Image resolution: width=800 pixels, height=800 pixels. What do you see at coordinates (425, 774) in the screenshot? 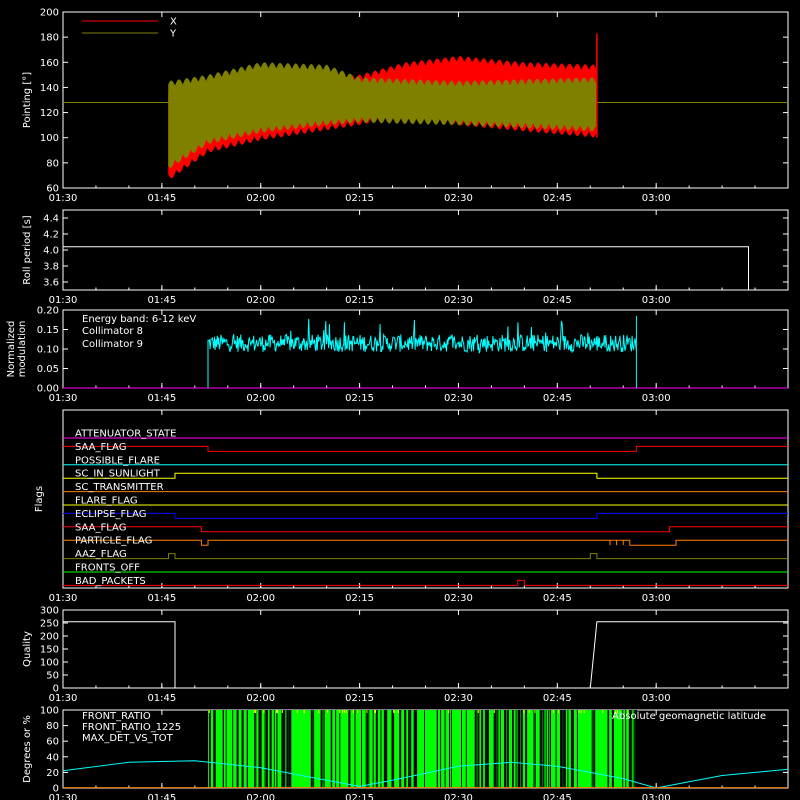
I see `series-geomagnetic-latitude` at bounding box center [425, 774].